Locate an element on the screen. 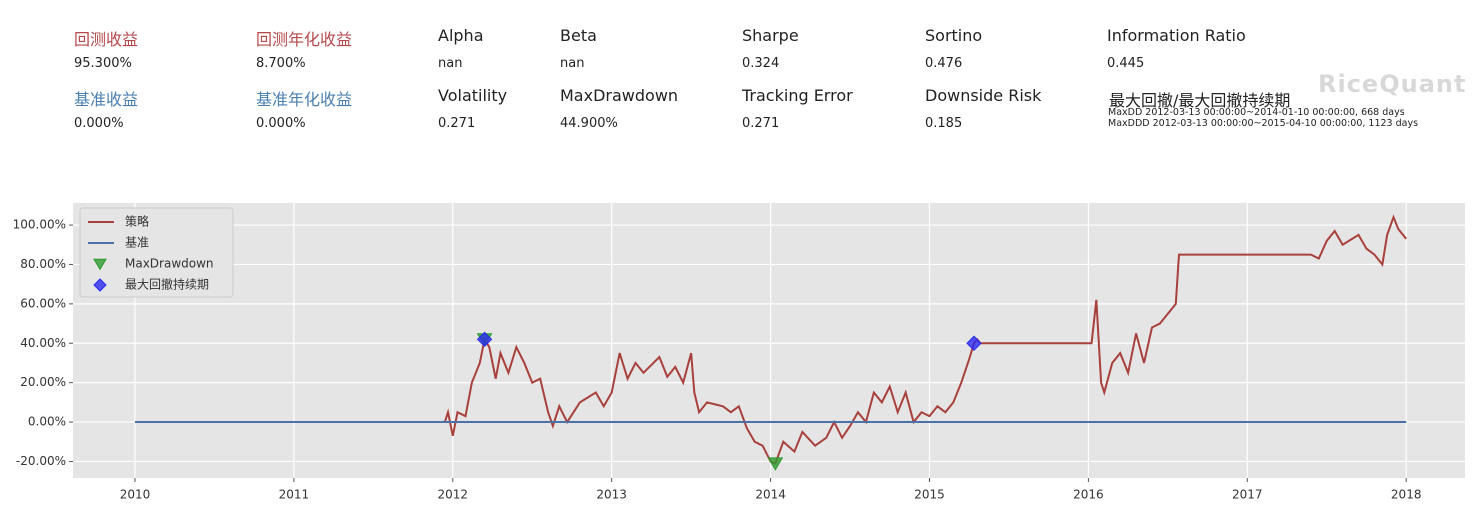 This screenshot has width=1481, height=511. metric-label: Tracking Error is located at coordinates (797, 95).